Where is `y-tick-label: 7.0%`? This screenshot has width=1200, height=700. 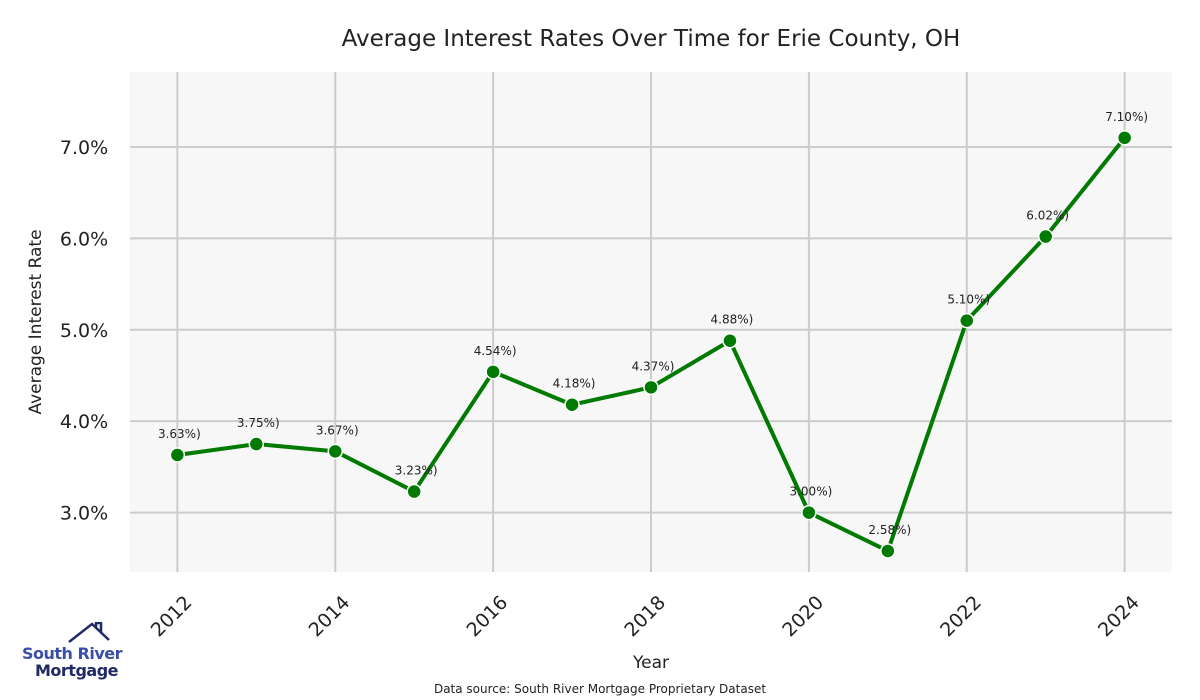
y-tick-label: 7.0% is located at coordinates (84, 148).